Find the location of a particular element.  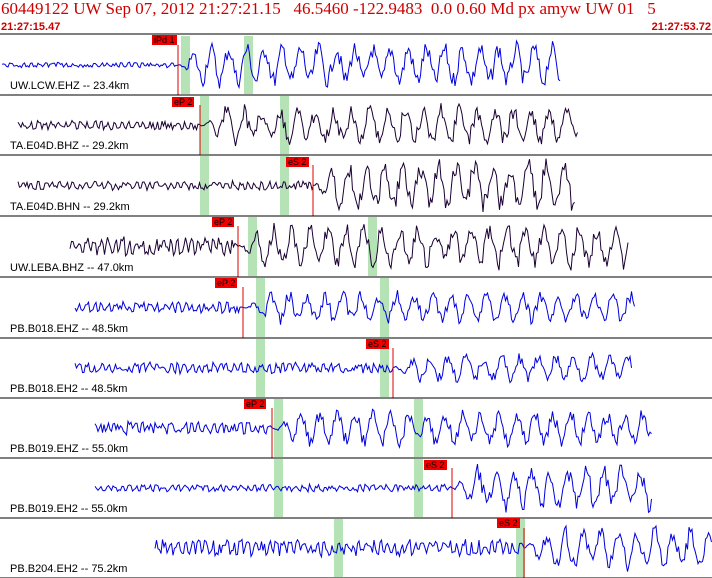

station-label: PB.B019.EHZ -- 55.0km is located at coordinates (69, 449).